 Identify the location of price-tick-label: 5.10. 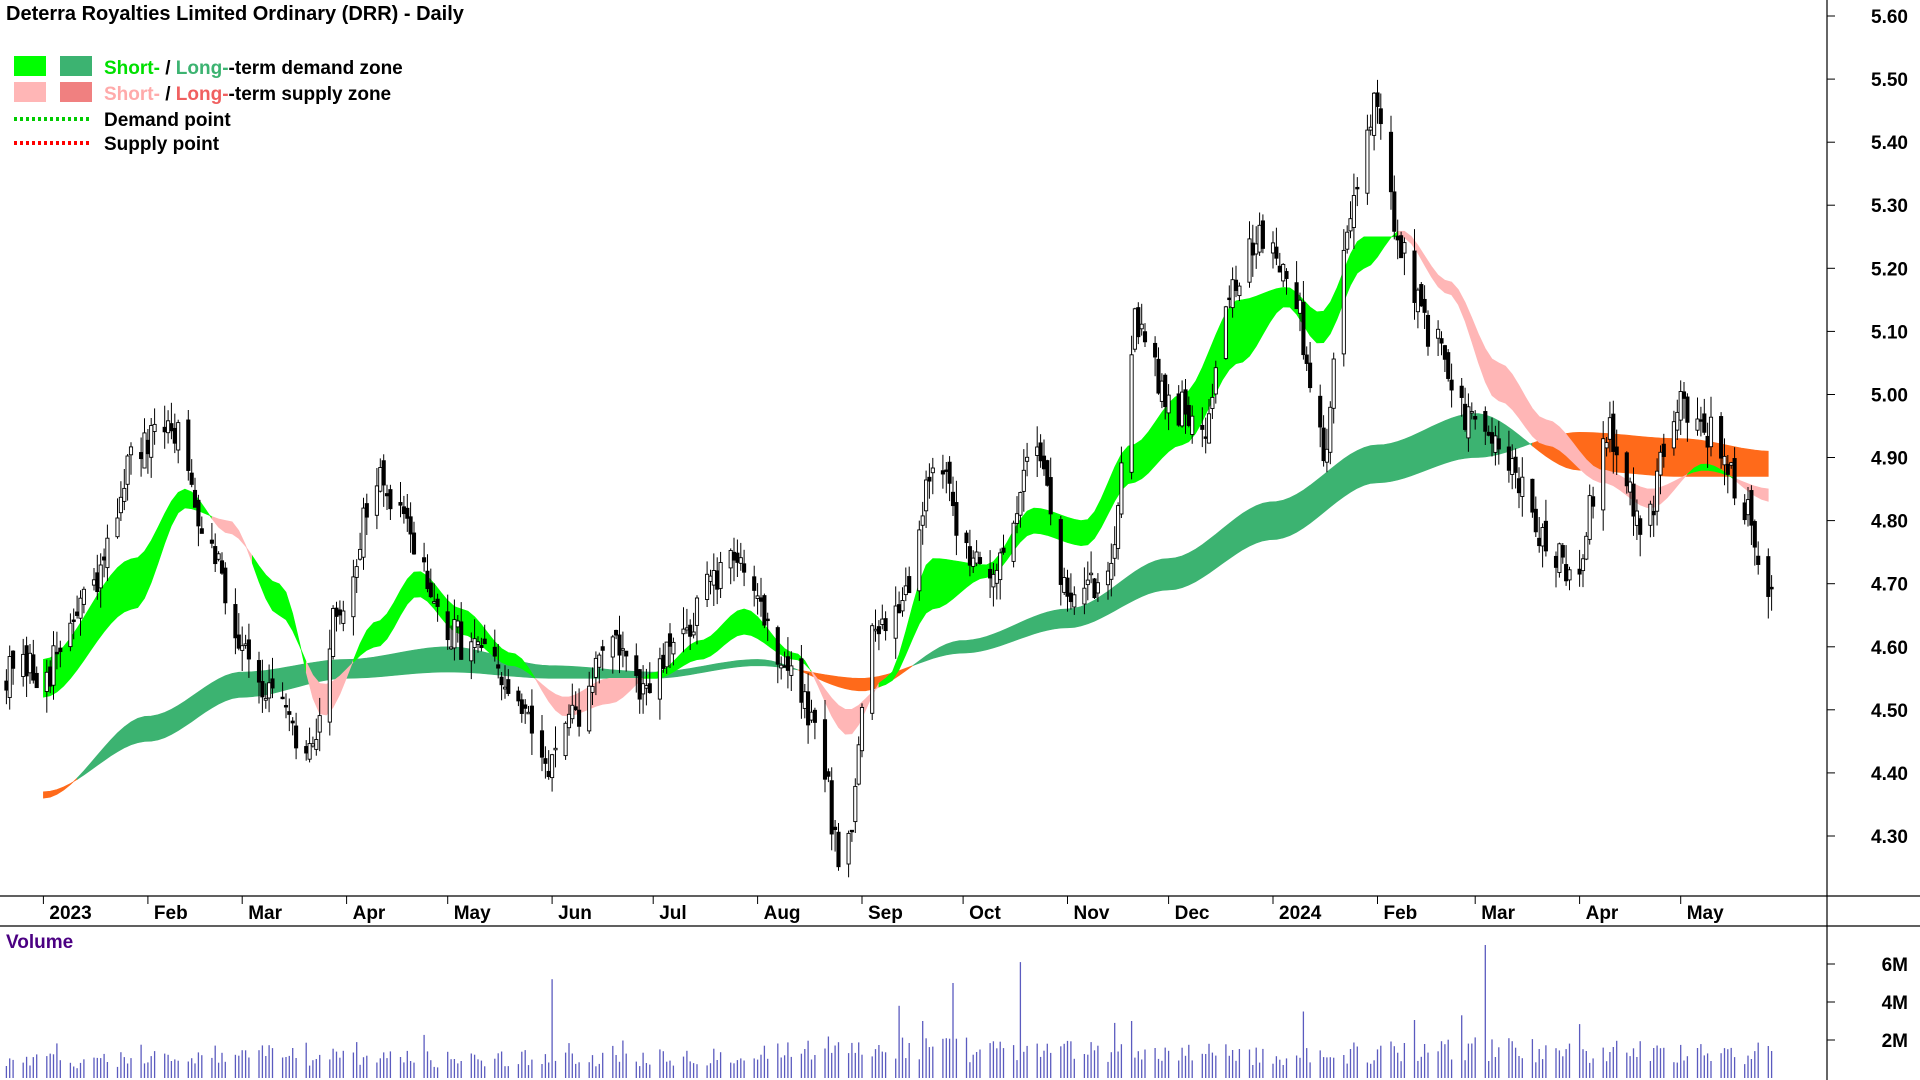
(1889, 332).